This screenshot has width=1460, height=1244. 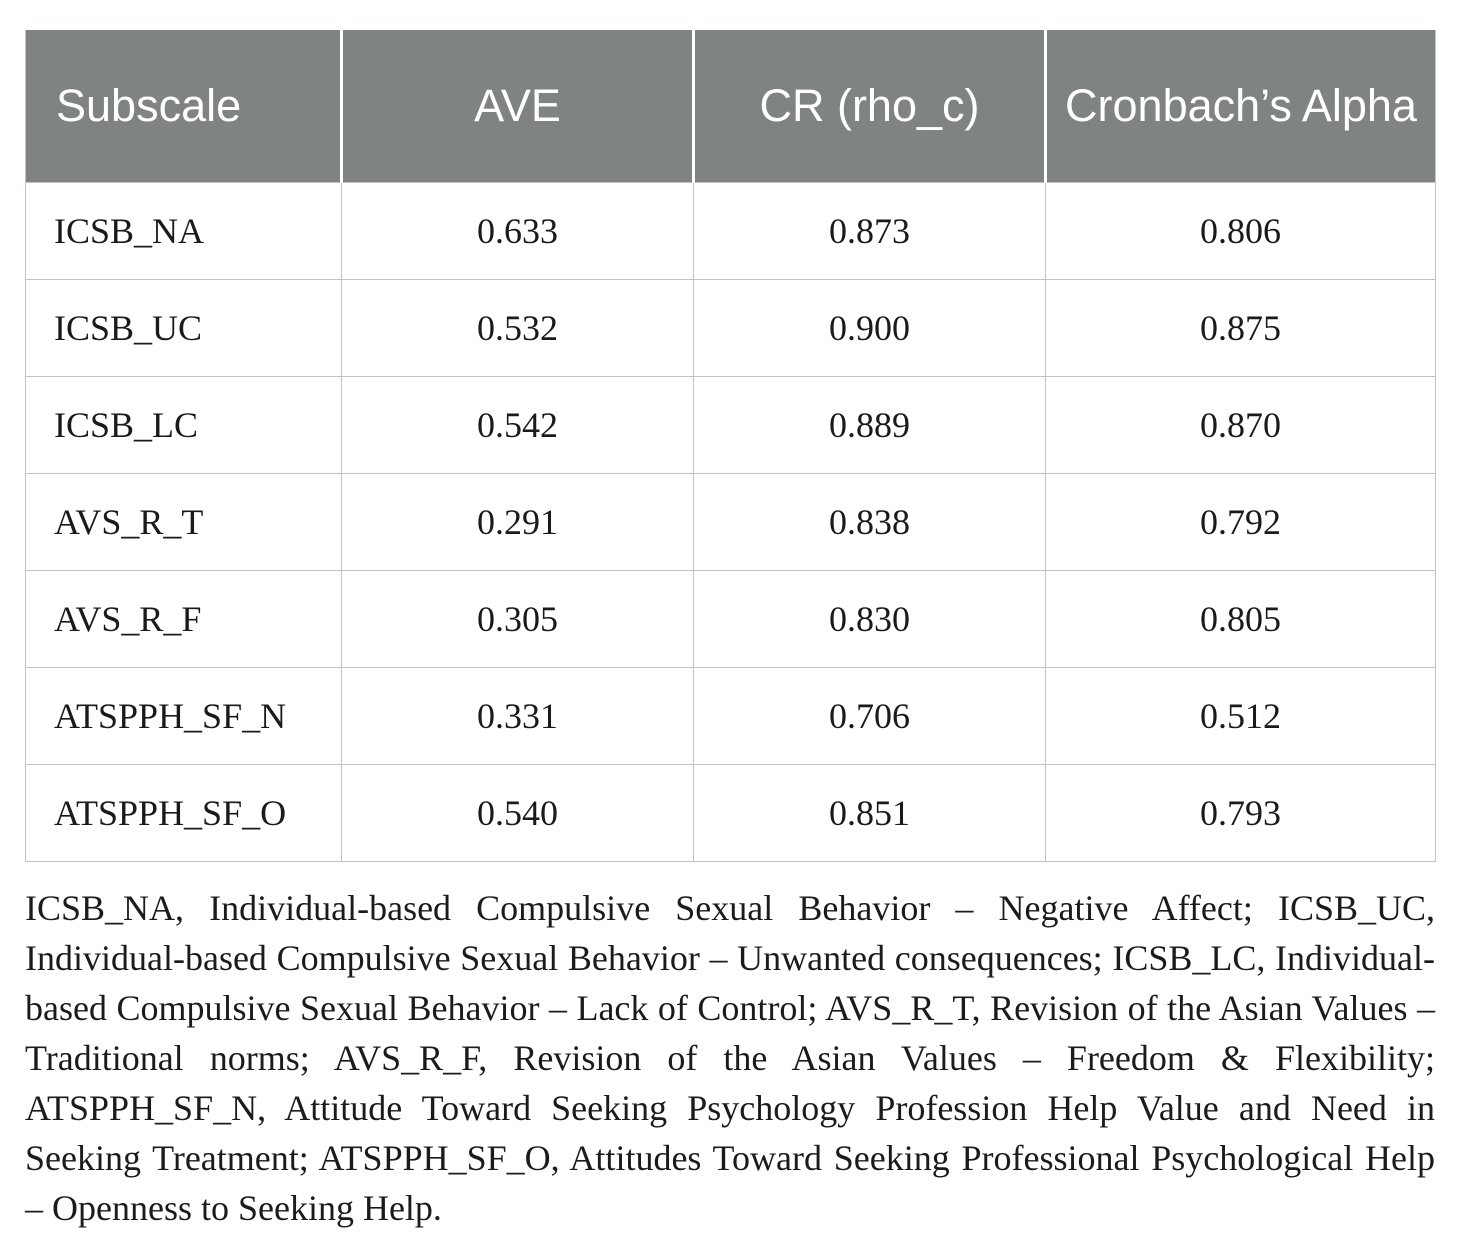 I want to click on cr-cell: 0.830, so click(x=869, y=618).